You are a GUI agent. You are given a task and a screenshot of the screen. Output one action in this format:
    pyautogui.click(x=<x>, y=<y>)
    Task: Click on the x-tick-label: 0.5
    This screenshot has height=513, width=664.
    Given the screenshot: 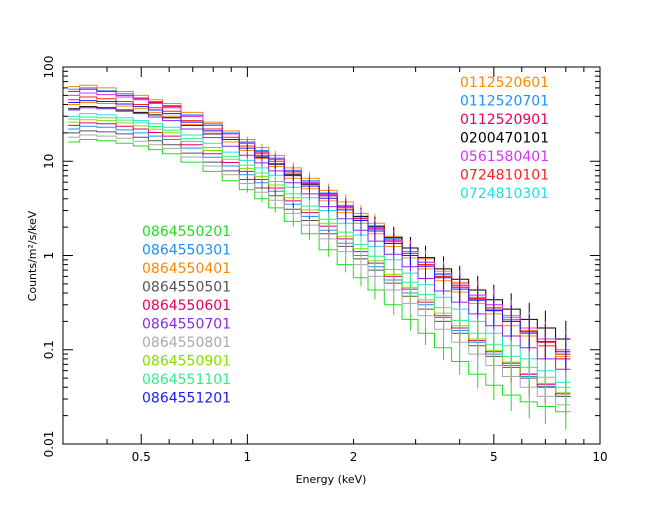 What is the action you would take?
    pyautogui.click(x=141, y=457)
    